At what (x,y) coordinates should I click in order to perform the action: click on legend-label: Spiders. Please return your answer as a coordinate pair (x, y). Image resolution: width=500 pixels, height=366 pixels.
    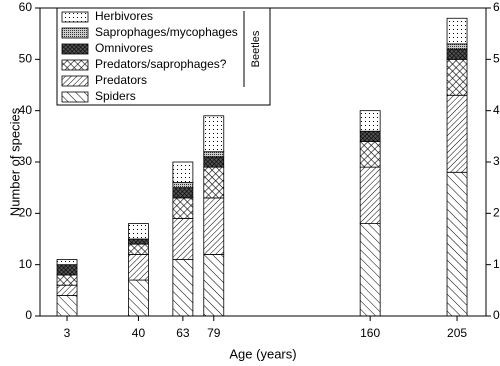
    Looking at the image, I should click on (115, 96).